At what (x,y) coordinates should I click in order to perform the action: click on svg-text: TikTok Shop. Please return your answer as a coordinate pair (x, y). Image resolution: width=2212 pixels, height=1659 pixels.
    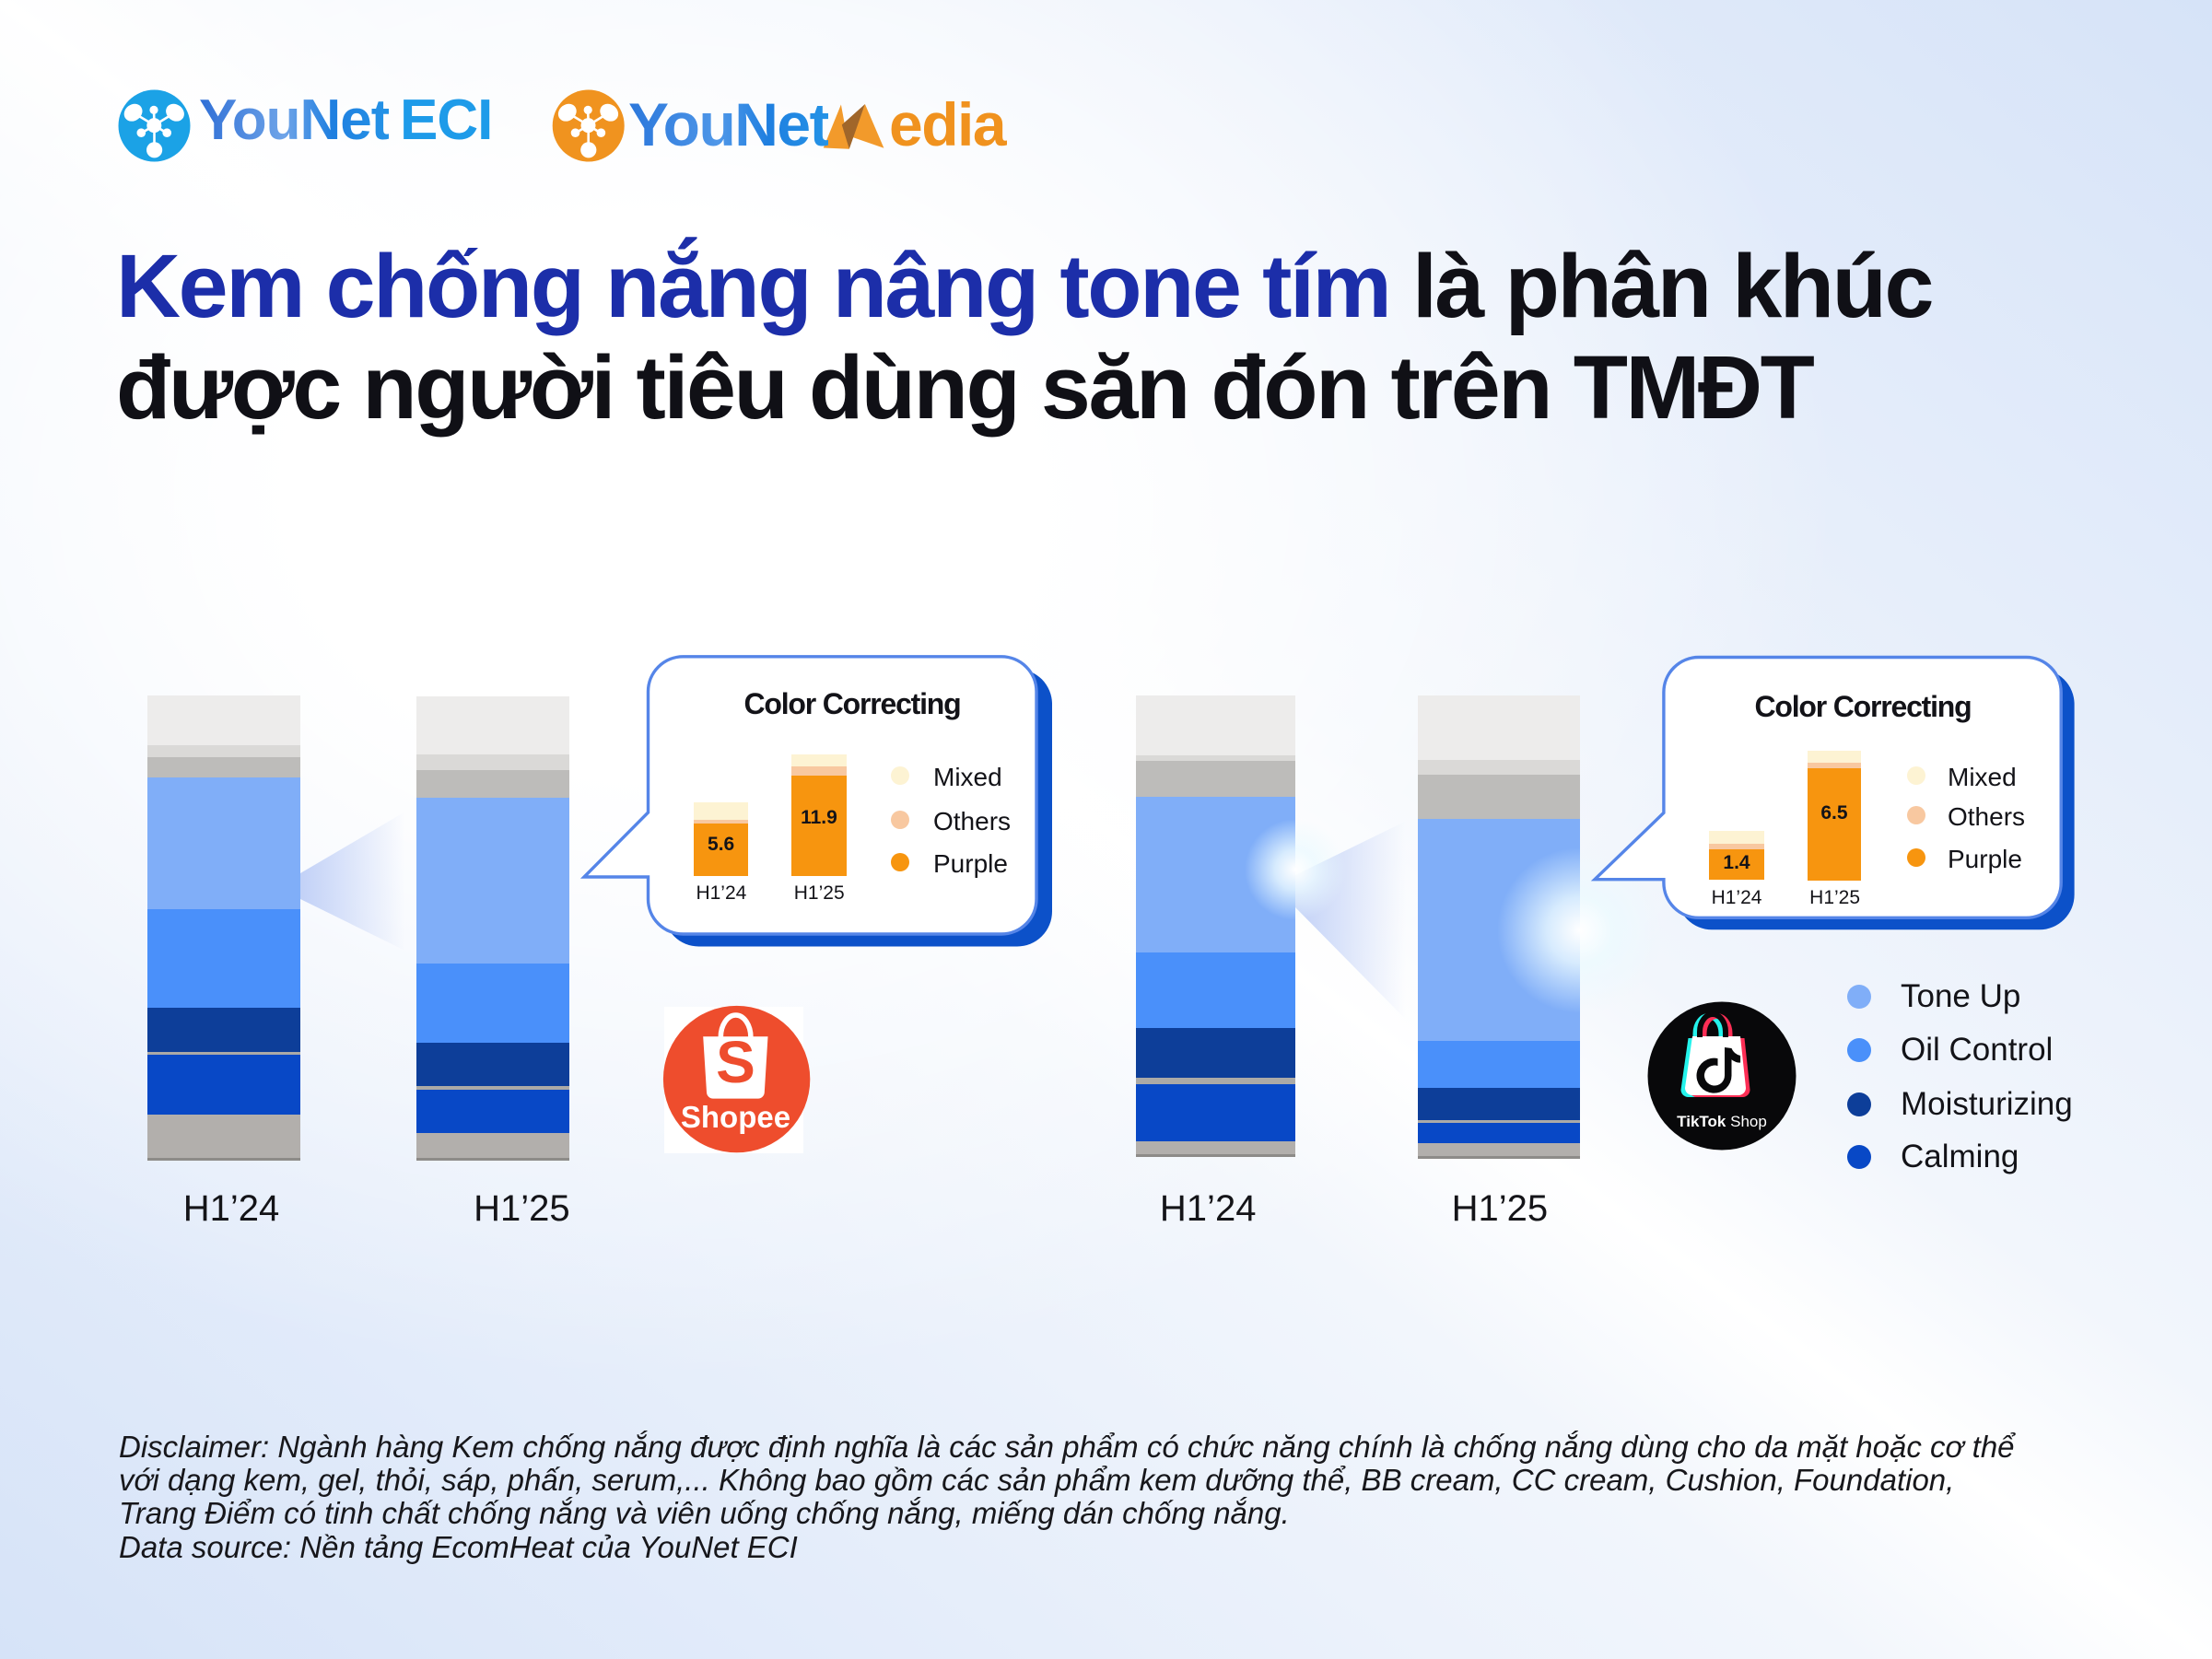
    Looking at the image, I should click on (1722, 1121).